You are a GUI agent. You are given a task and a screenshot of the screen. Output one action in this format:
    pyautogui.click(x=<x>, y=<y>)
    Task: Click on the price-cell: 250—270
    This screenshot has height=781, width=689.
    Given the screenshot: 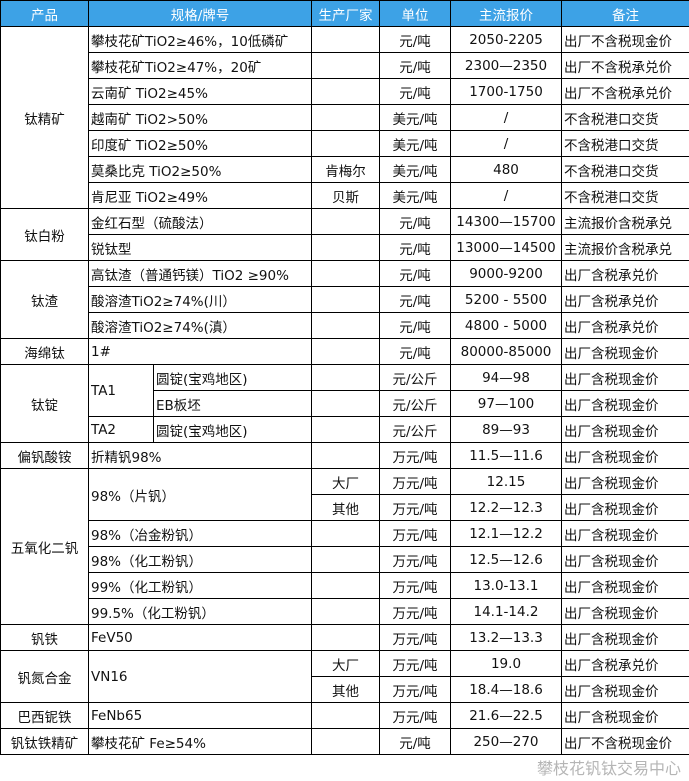 What is the action you would take?
    pyautogui.click(x=506, y=741)
    